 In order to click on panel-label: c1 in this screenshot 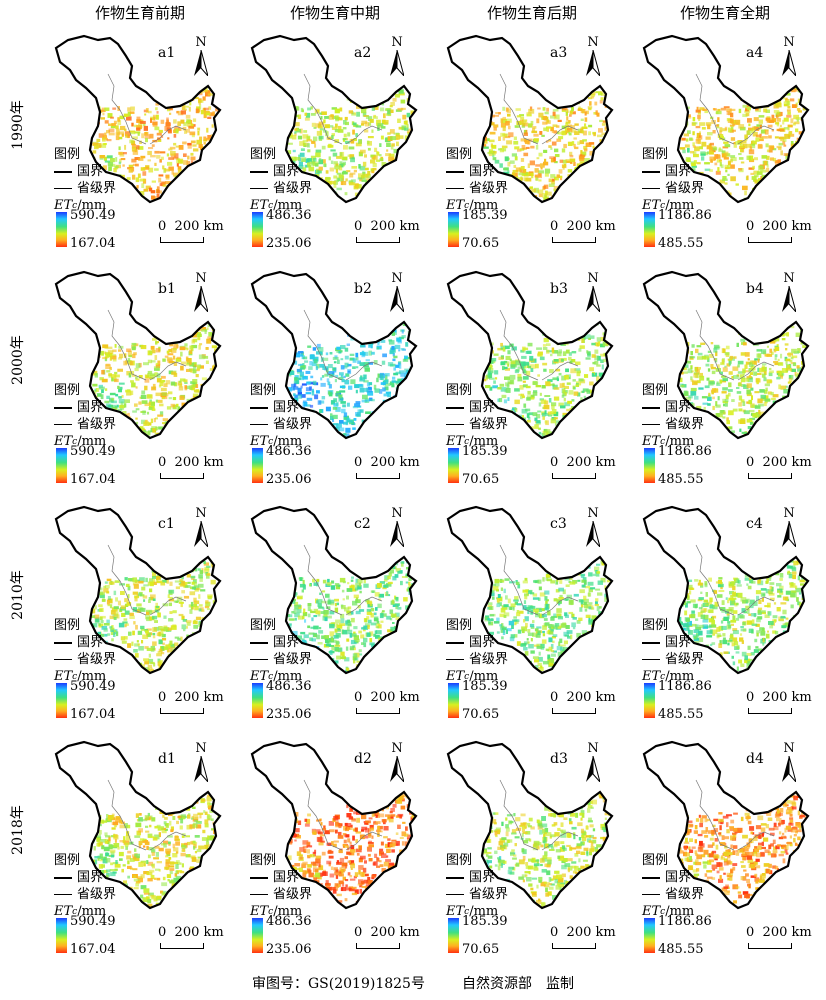, I will do `click(166, 524)`.